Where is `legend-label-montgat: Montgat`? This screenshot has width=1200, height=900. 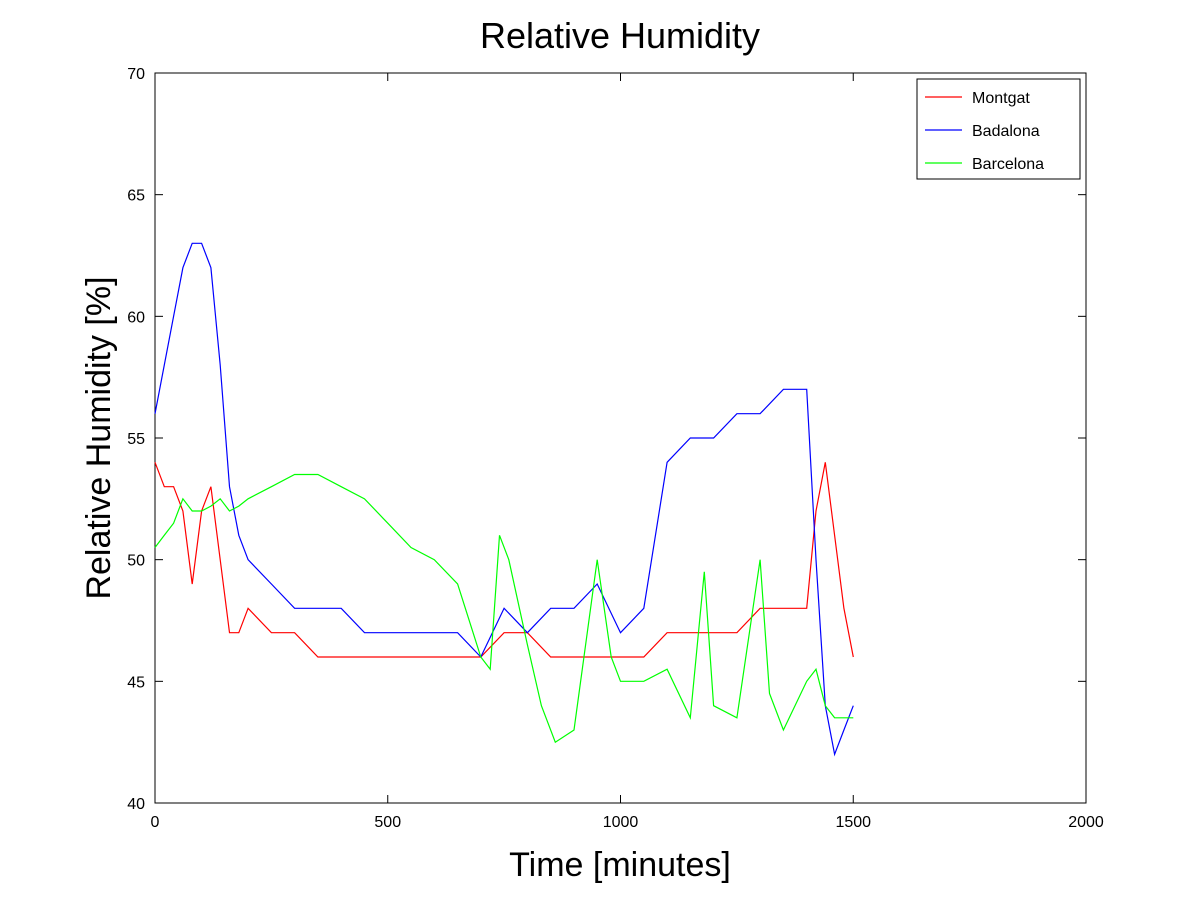 legend-label-montgat: Montgat is located at coordinates (1001, 98).